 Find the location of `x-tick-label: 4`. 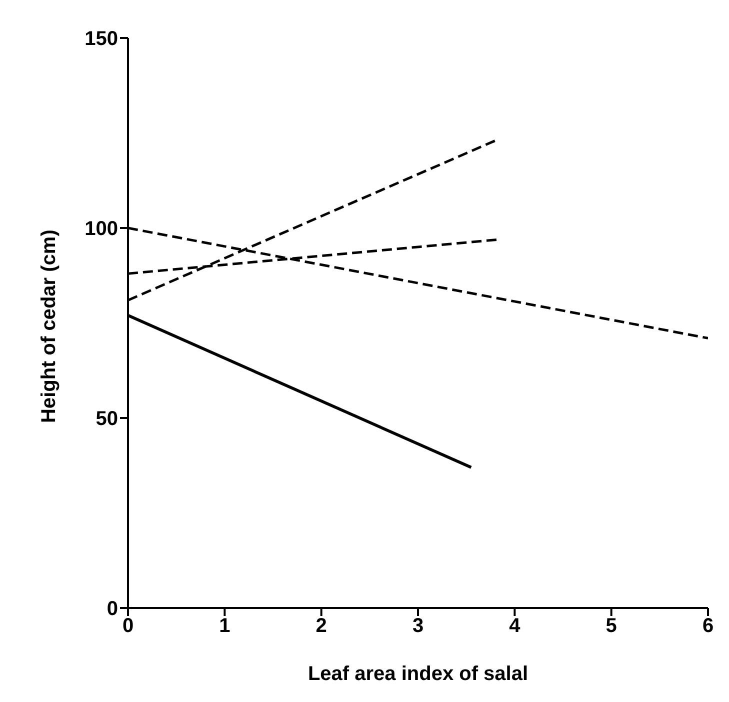

x-tick-label: 4 is located at coordinates (515, 626).